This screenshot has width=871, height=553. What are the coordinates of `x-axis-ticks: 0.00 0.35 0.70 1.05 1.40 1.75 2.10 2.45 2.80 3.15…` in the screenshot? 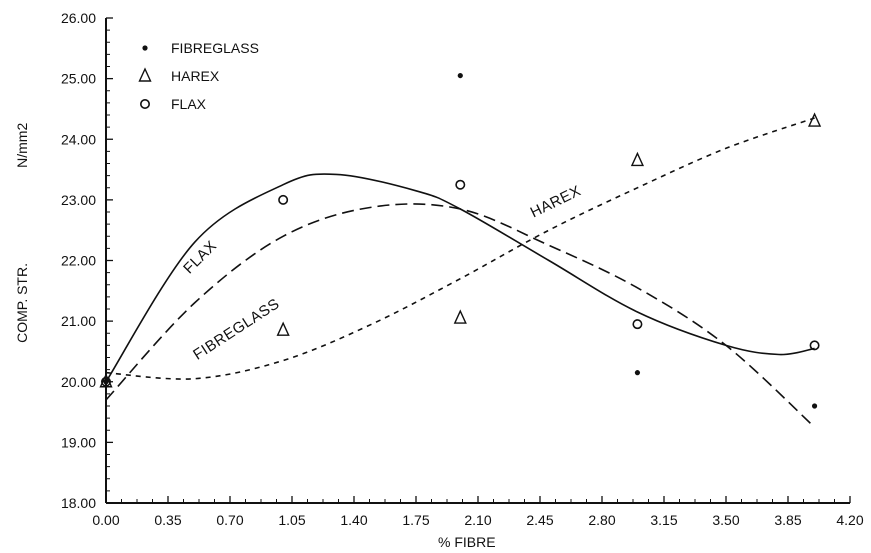 It's located at (478, 512).